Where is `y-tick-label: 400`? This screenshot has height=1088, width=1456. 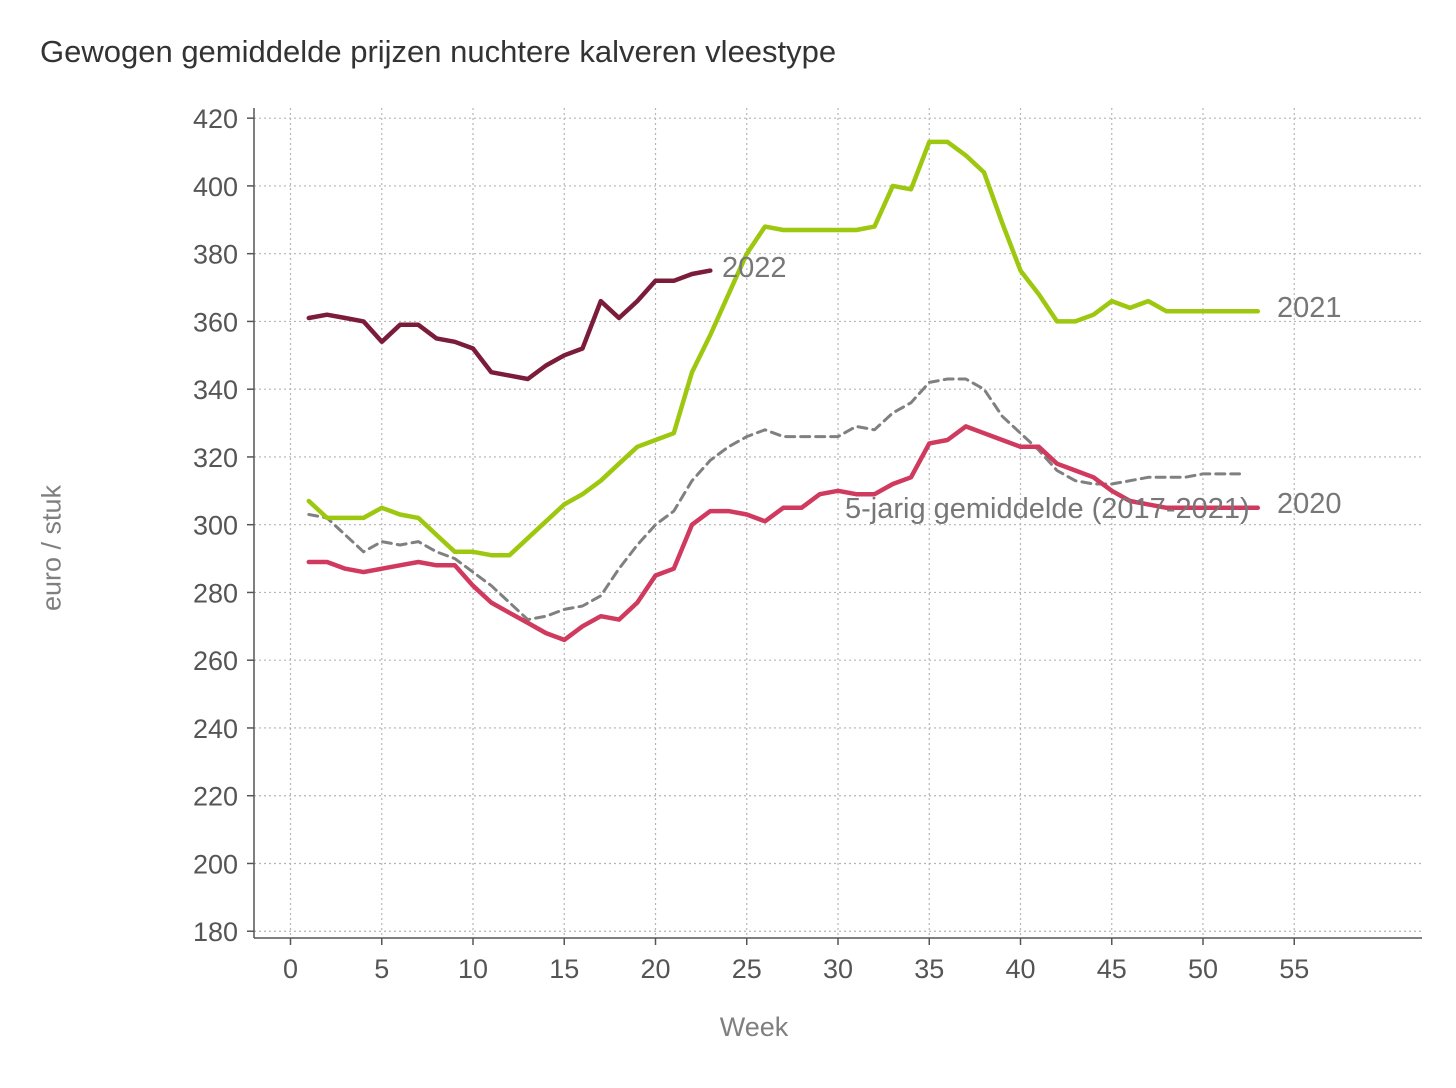 y-tick-label: 400 is located at coordinates (215, 187).